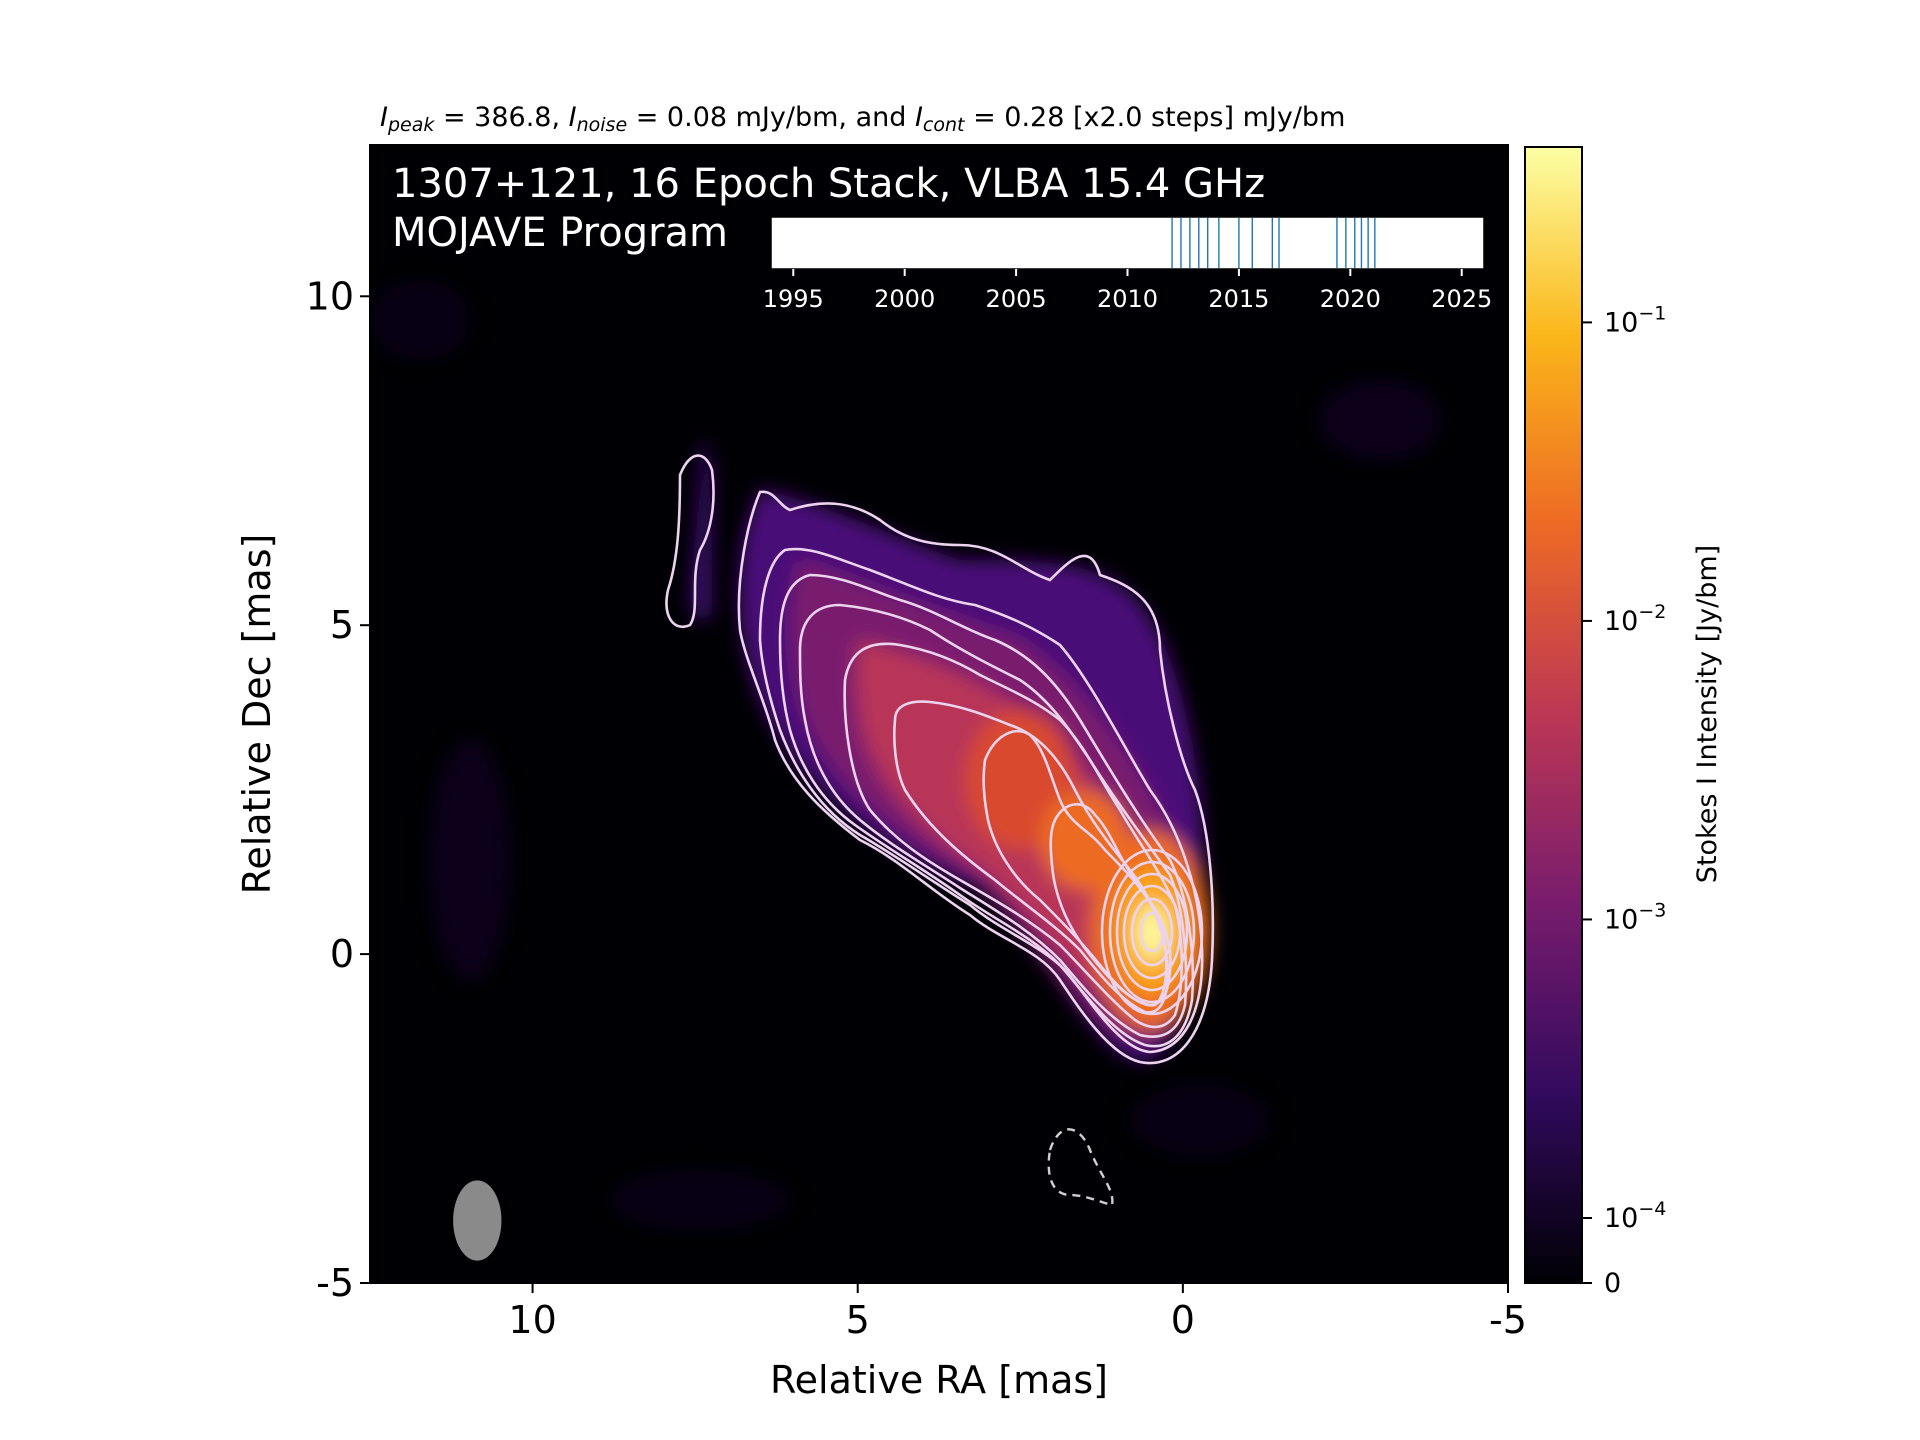  I want to click on timeline-ticks: 1995 2000 2005 2010 2015 2020 2025, so click(1127, 291).